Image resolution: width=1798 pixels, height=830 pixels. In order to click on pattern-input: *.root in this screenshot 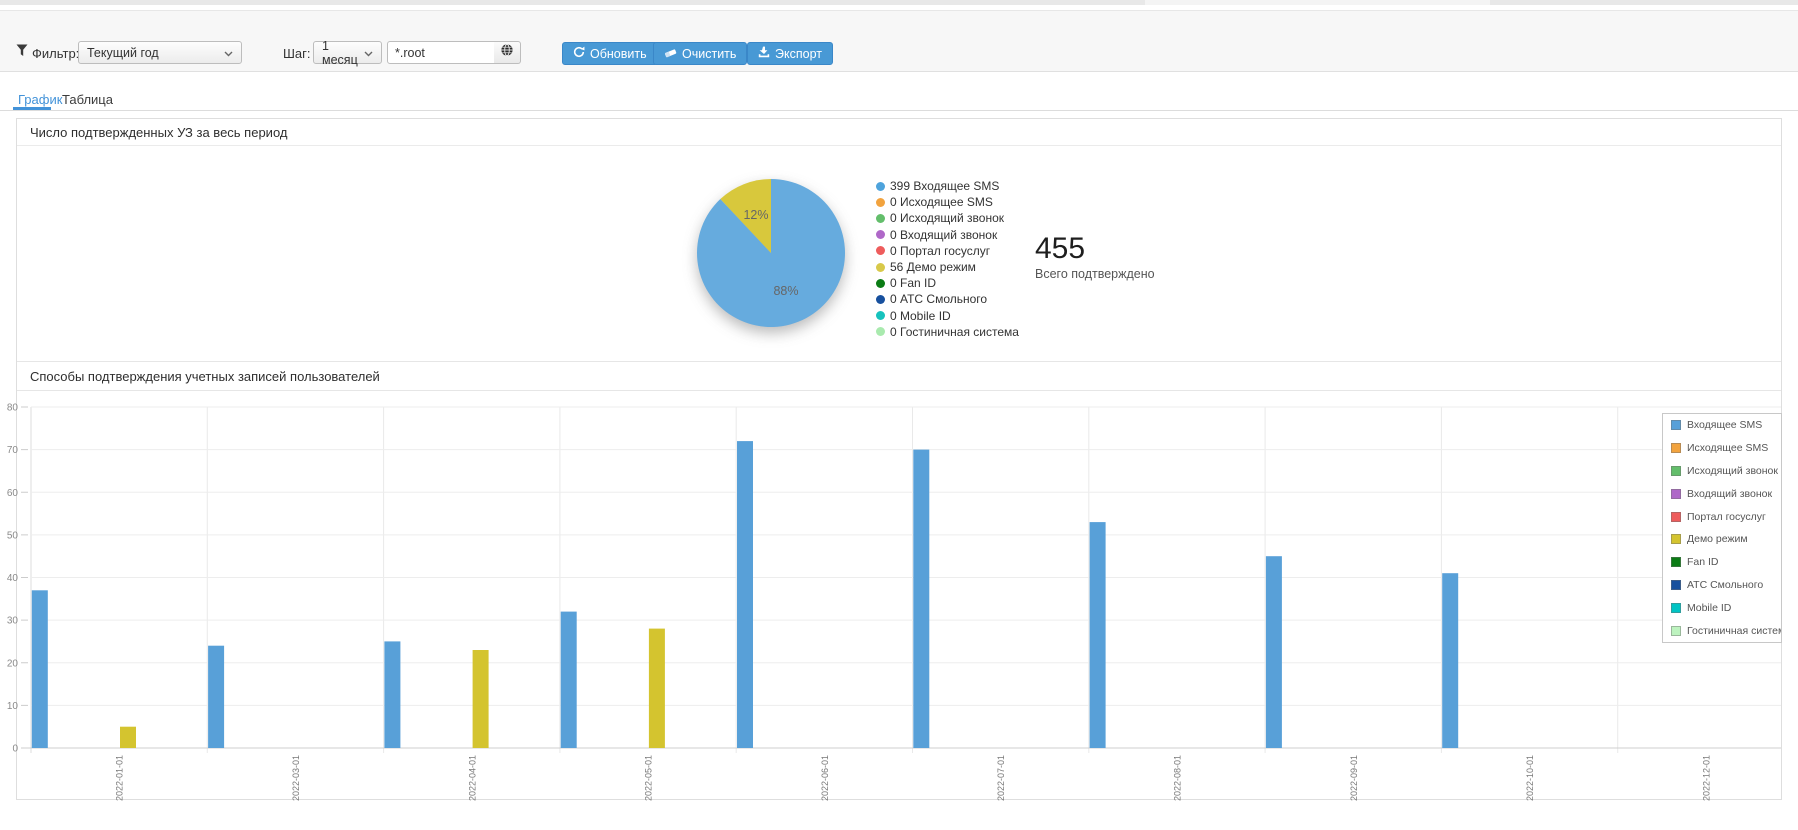, I will do `click(441, 52)`.